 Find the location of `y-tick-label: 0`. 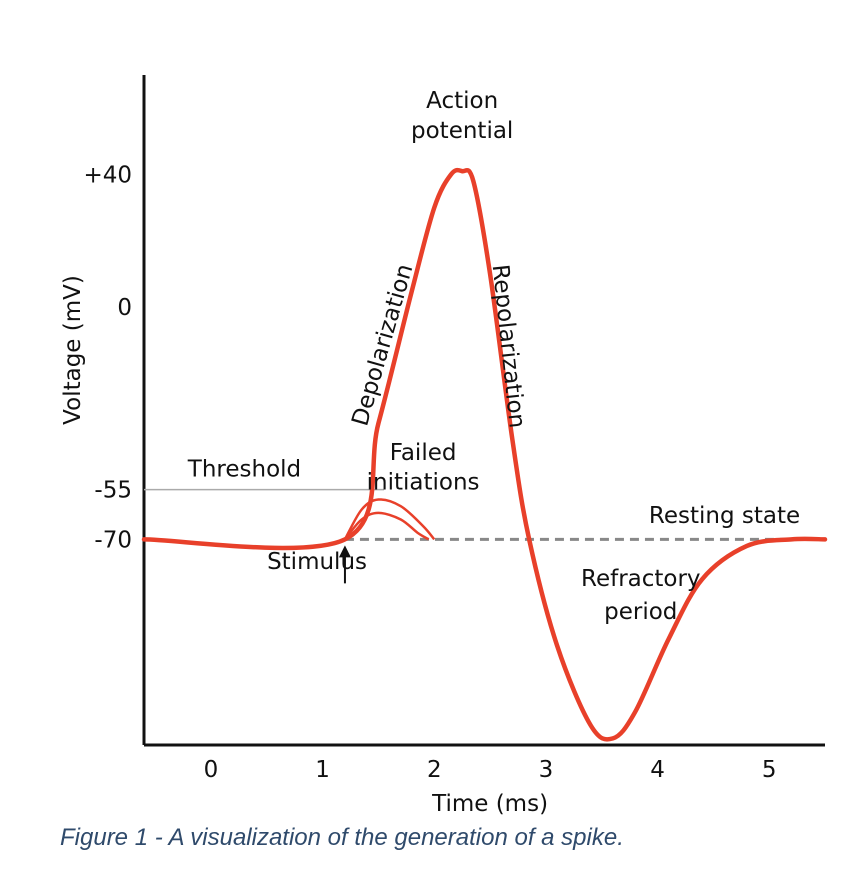

y-tick-label: 0 is located at coordinates (124, 308).